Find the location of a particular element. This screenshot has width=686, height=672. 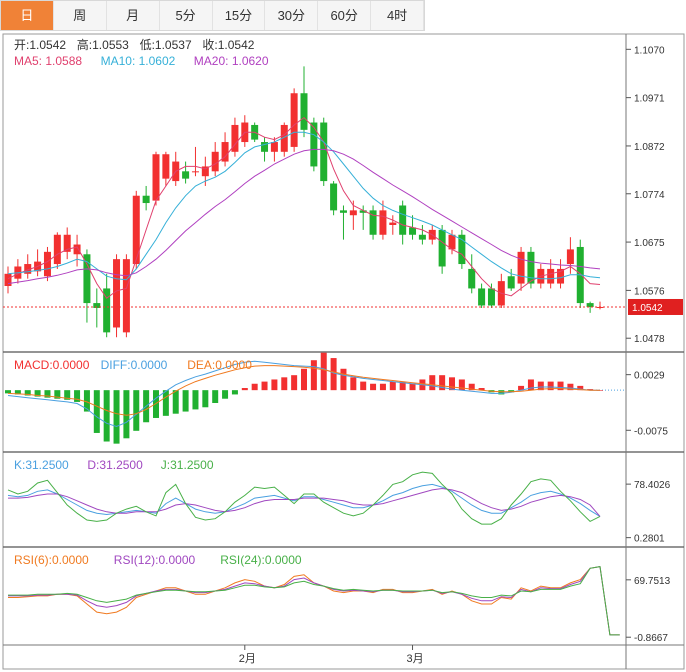

rsi-legend-0: RSI(6):0.0000 is located at coordinates (51, 560).